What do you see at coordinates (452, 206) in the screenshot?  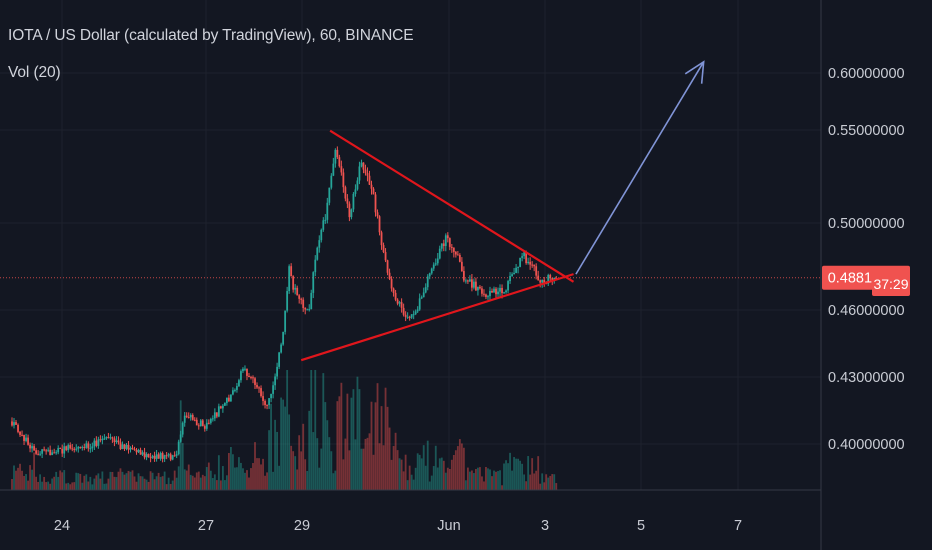 I see `triangle-upper-trendline` at bounding box center [452, 206].